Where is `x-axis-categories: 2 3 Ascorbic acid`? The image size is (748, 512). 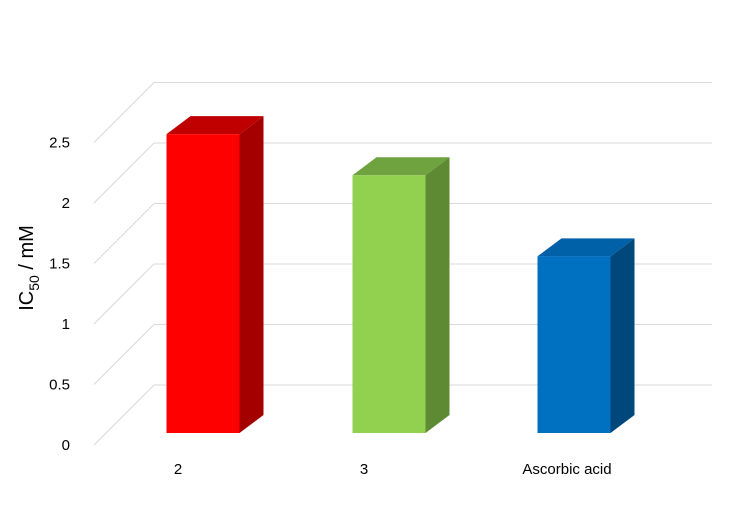 x-axis-categories: 2 3 Ascorbic acid is located at coordinates (393, 469).